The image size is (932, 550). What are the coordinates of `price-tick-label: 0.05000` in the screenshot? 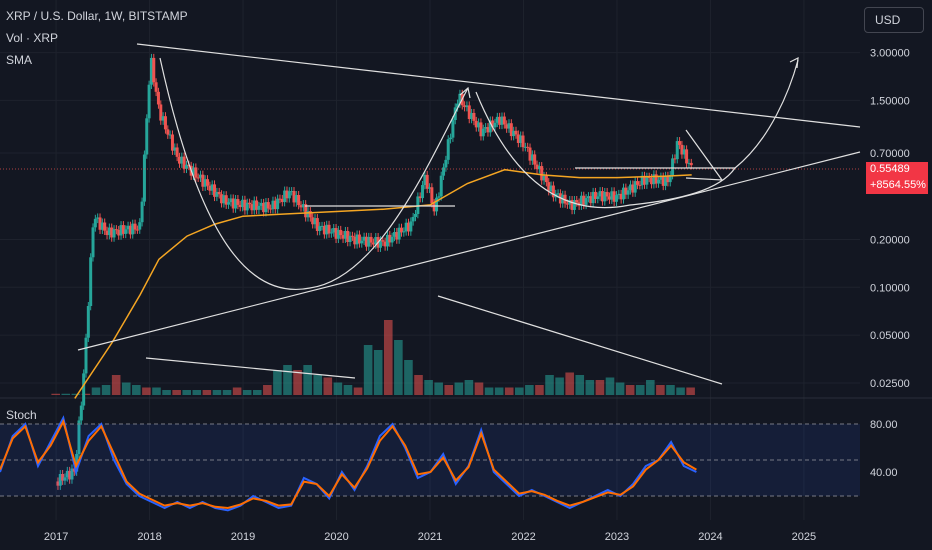 It's located at (890, 336).